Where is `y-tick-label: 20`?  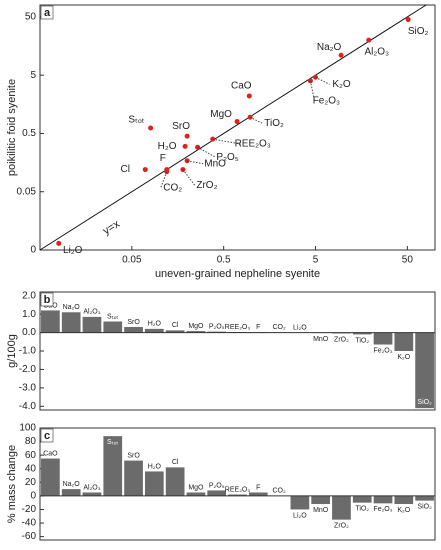 y-tick-label: 20 is located at coordinates (31, 482).